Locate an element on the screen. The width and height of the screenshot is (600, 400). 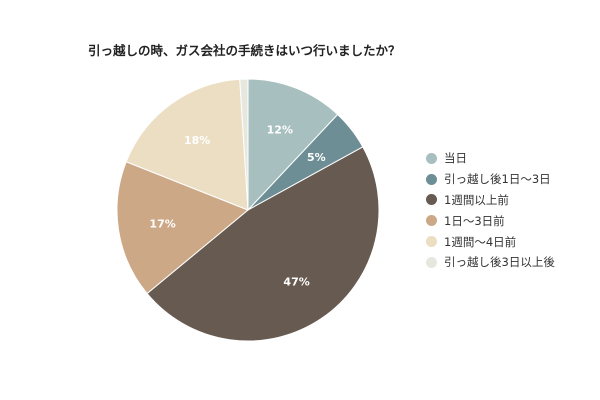
slice-value-label: 18% is located at coordinates (197, 140).